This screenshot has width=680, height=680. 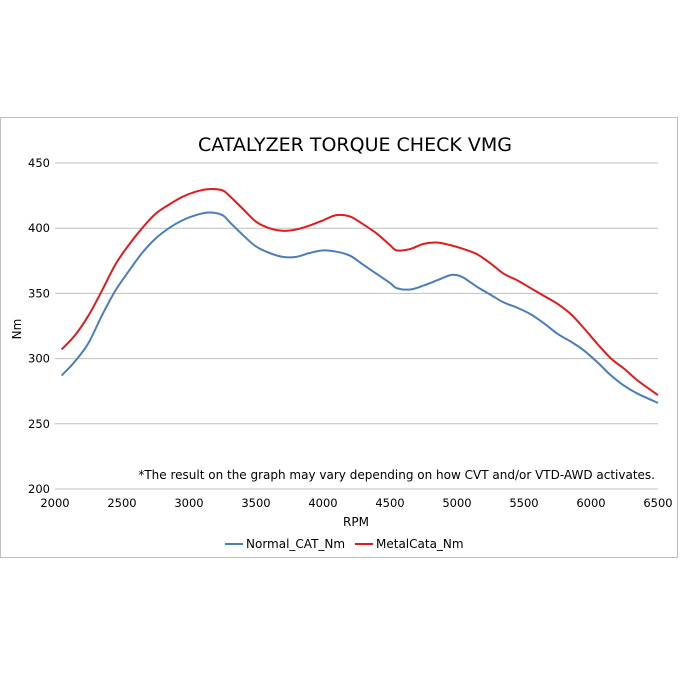 I want to click on x-axis-ticks: 2000 2500 3000 3500 4000 4500 5000 5500 6000 6500, so click(x=356, y=503).